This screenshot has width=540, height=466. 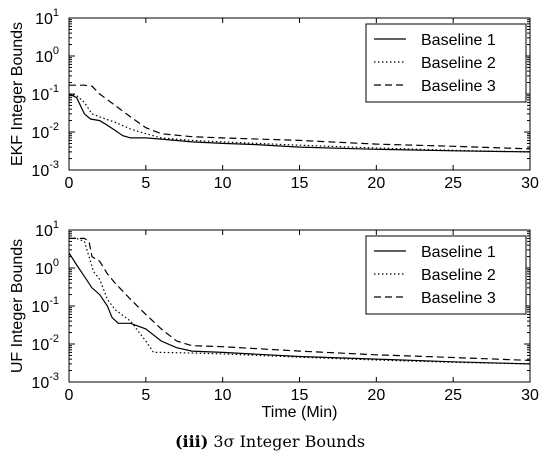 What do you see at coordinates (17, 94) in the screenshot?
I see `y-axis-label: EKF Integer Bounds` at bounding box center [17, 94].